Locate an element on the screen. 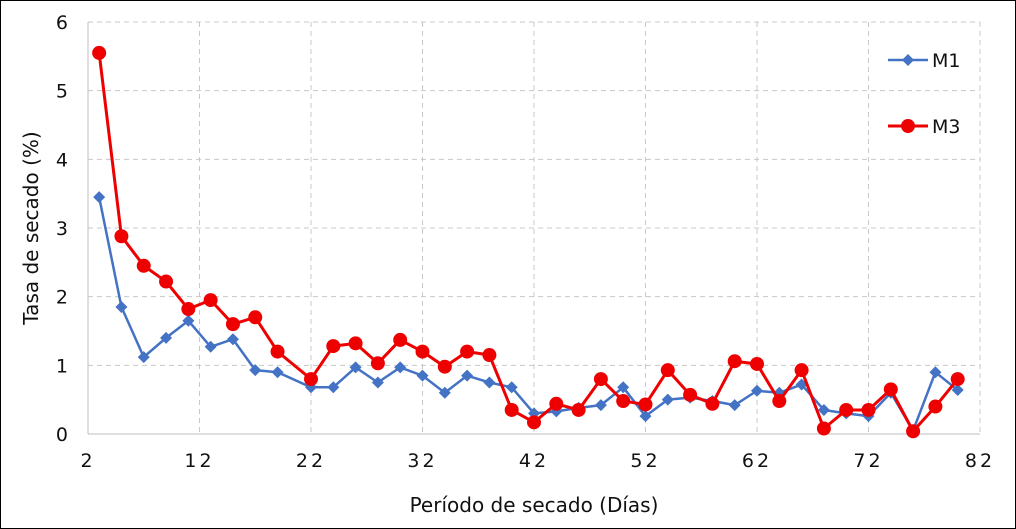 The width and height of the screenshot is (1016, 529). y-tick-label: 6 is located at coordinates (62, 23).